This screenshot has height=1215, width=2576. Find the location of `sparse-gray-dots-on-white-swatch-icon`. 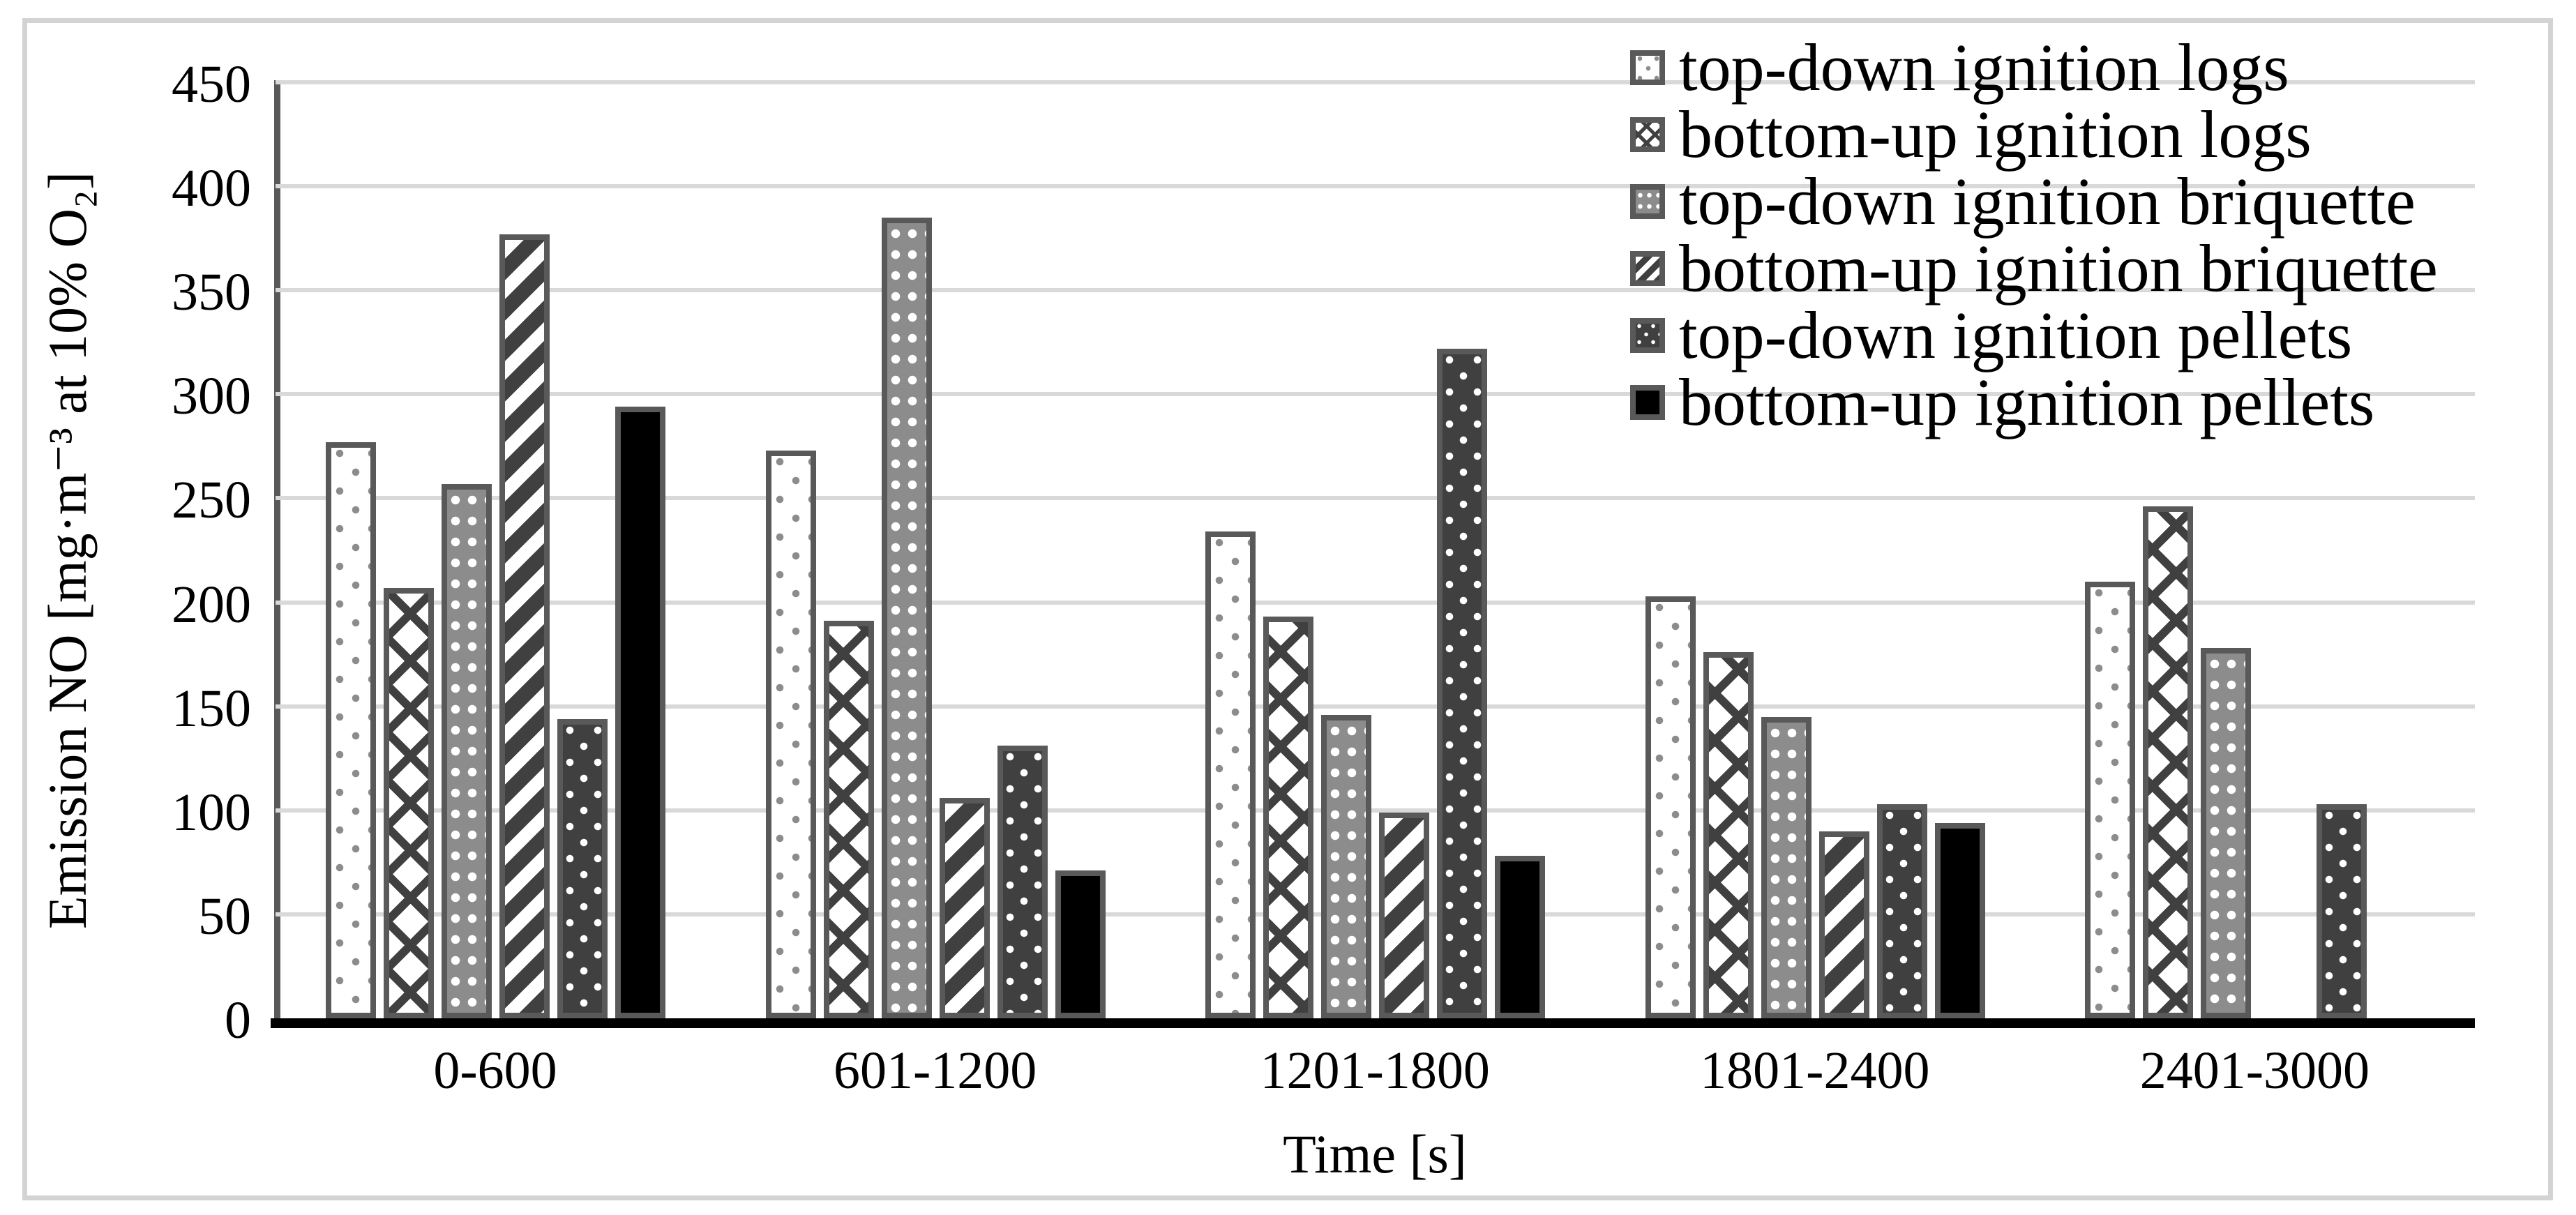

sparse-gray-dots-on-white-swatch-icon is located at coordinates (1647, 68).